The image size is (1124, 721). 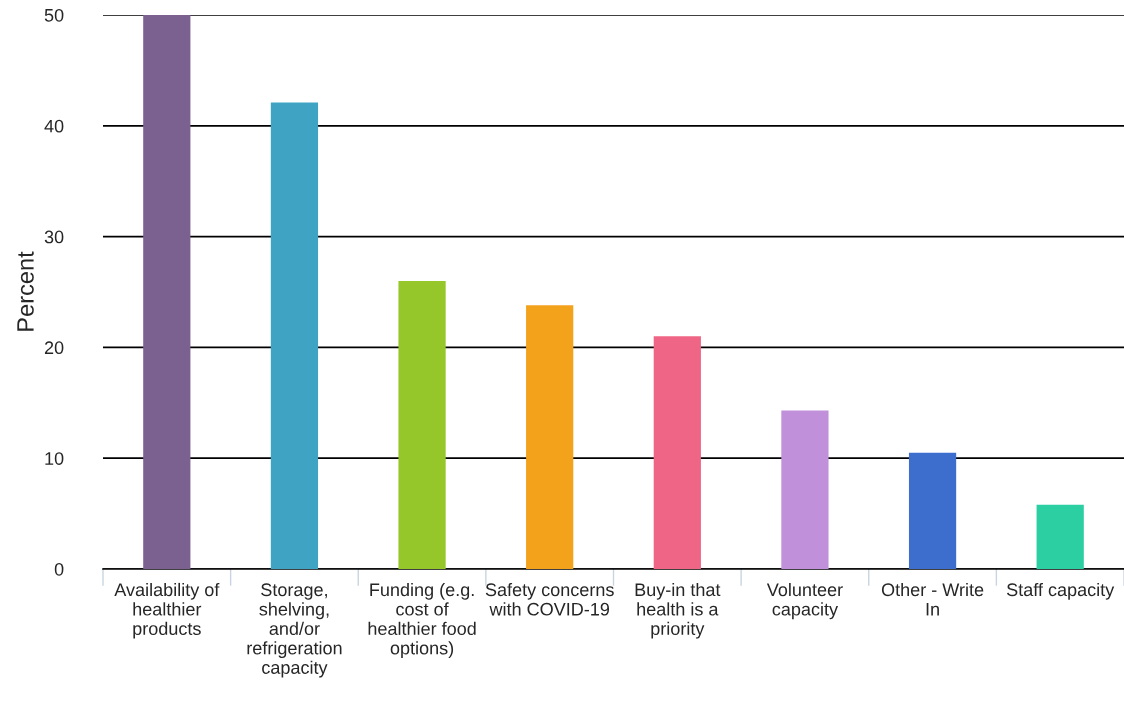 What do you see at coordinates (678, 610) in the screenshot?
I see `x-tick-label: Buy-in that health is a priority` at bounding box center [678, 610].